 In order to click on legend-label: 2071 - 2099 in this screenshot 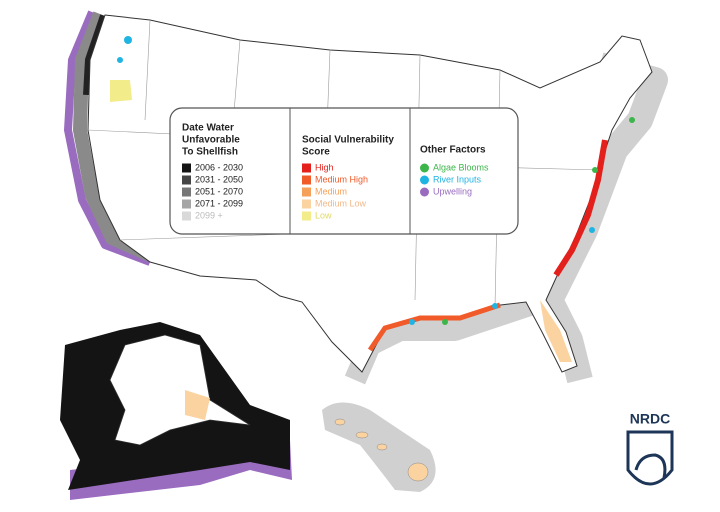, I will do `click(219, 203)`.